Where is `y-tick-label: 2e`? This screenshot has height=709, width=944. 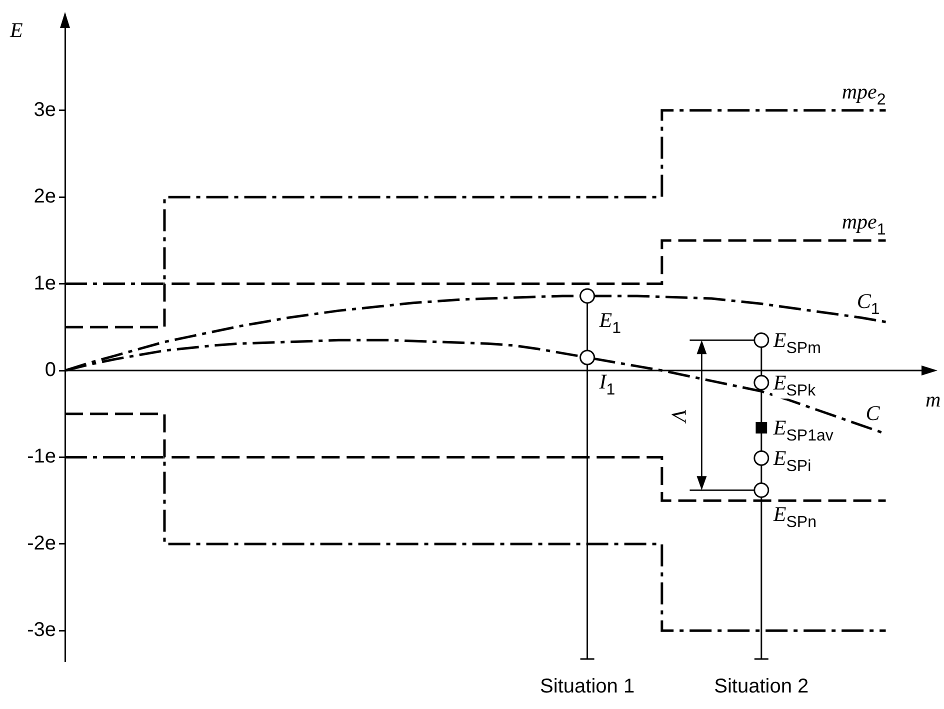
y-tick-label: 2e is located at coordinates (45, 197).